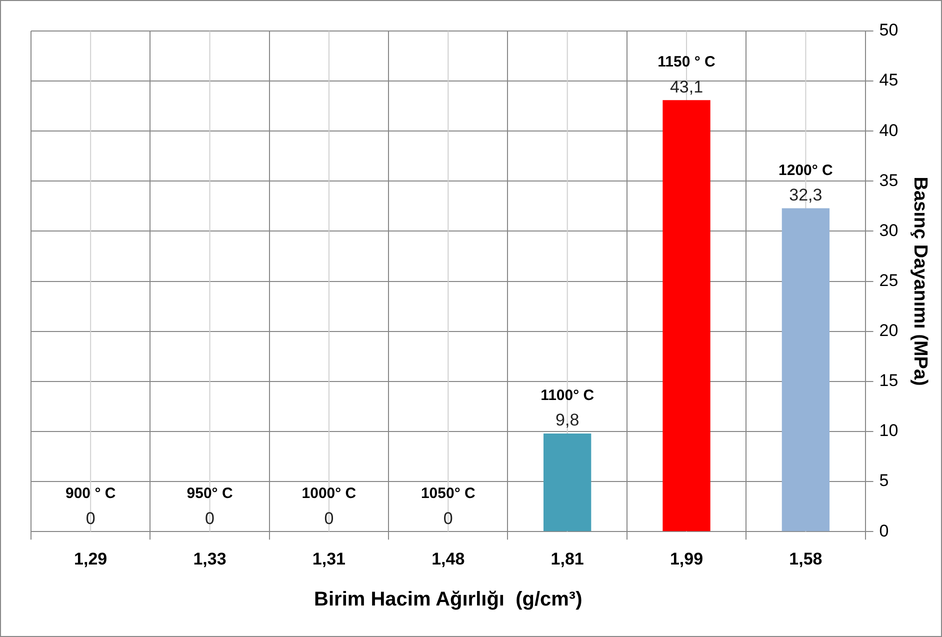 Image resolution: width=942 pixels, height=637 pixels. What do you see at coordinates (687, 62) in the screenshot?
I see `annotation: 1150 ° C` at bounding box center [687, 62].